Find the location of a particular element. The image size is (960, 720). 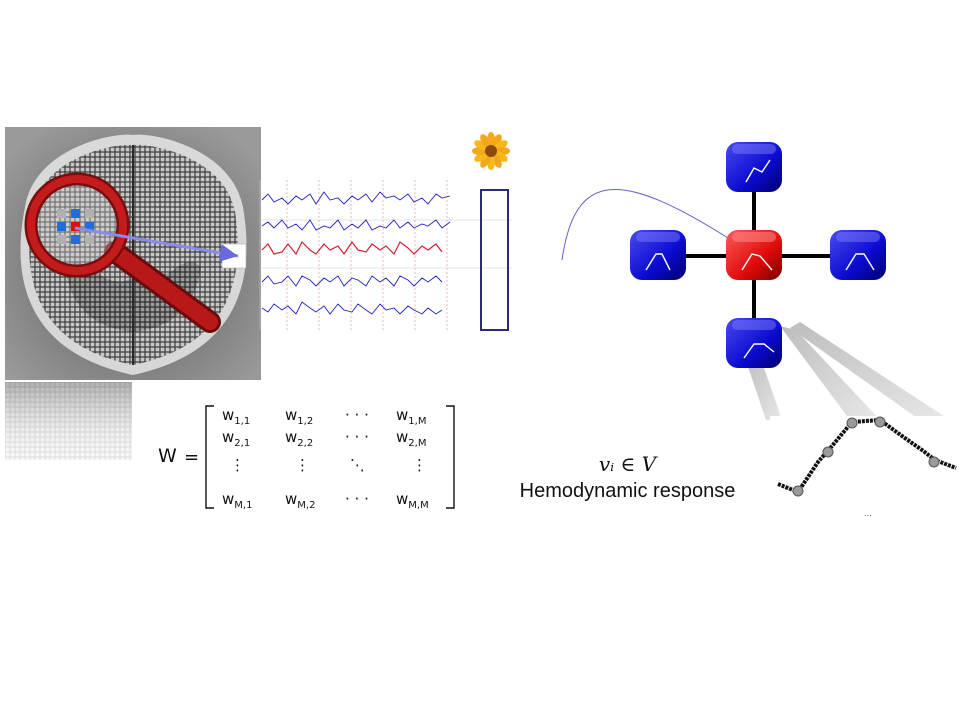

neighbor-cube-left is located at coordinates (658, 255).